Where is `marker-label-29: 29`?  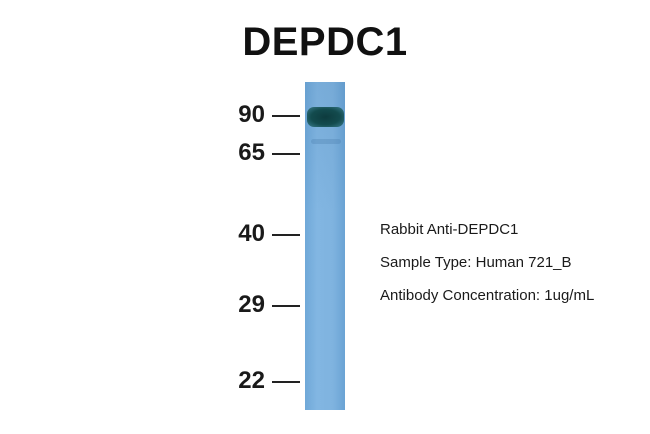
marker-label-29: 29 is located at coordinates (251, 304).